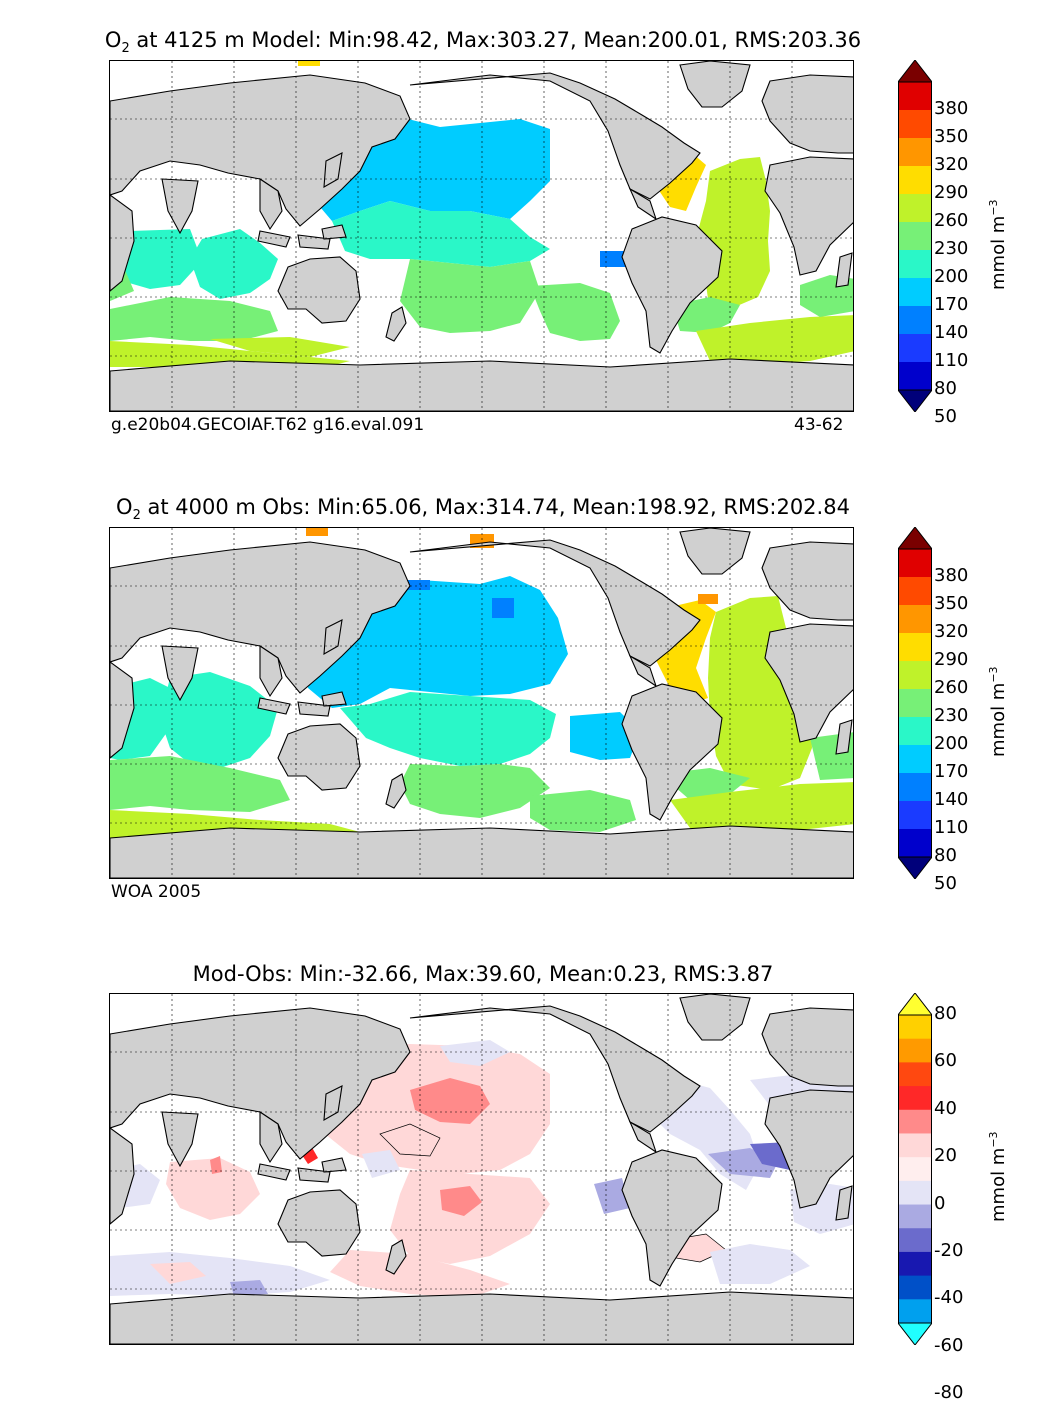 This screenshot has height=1403, width=1037. Describe the element at coordinates (268, 425) in the screenshot. I see `model-run-id: g.e20b04.GECOIAF.T62 g16.eval.091` at that location.